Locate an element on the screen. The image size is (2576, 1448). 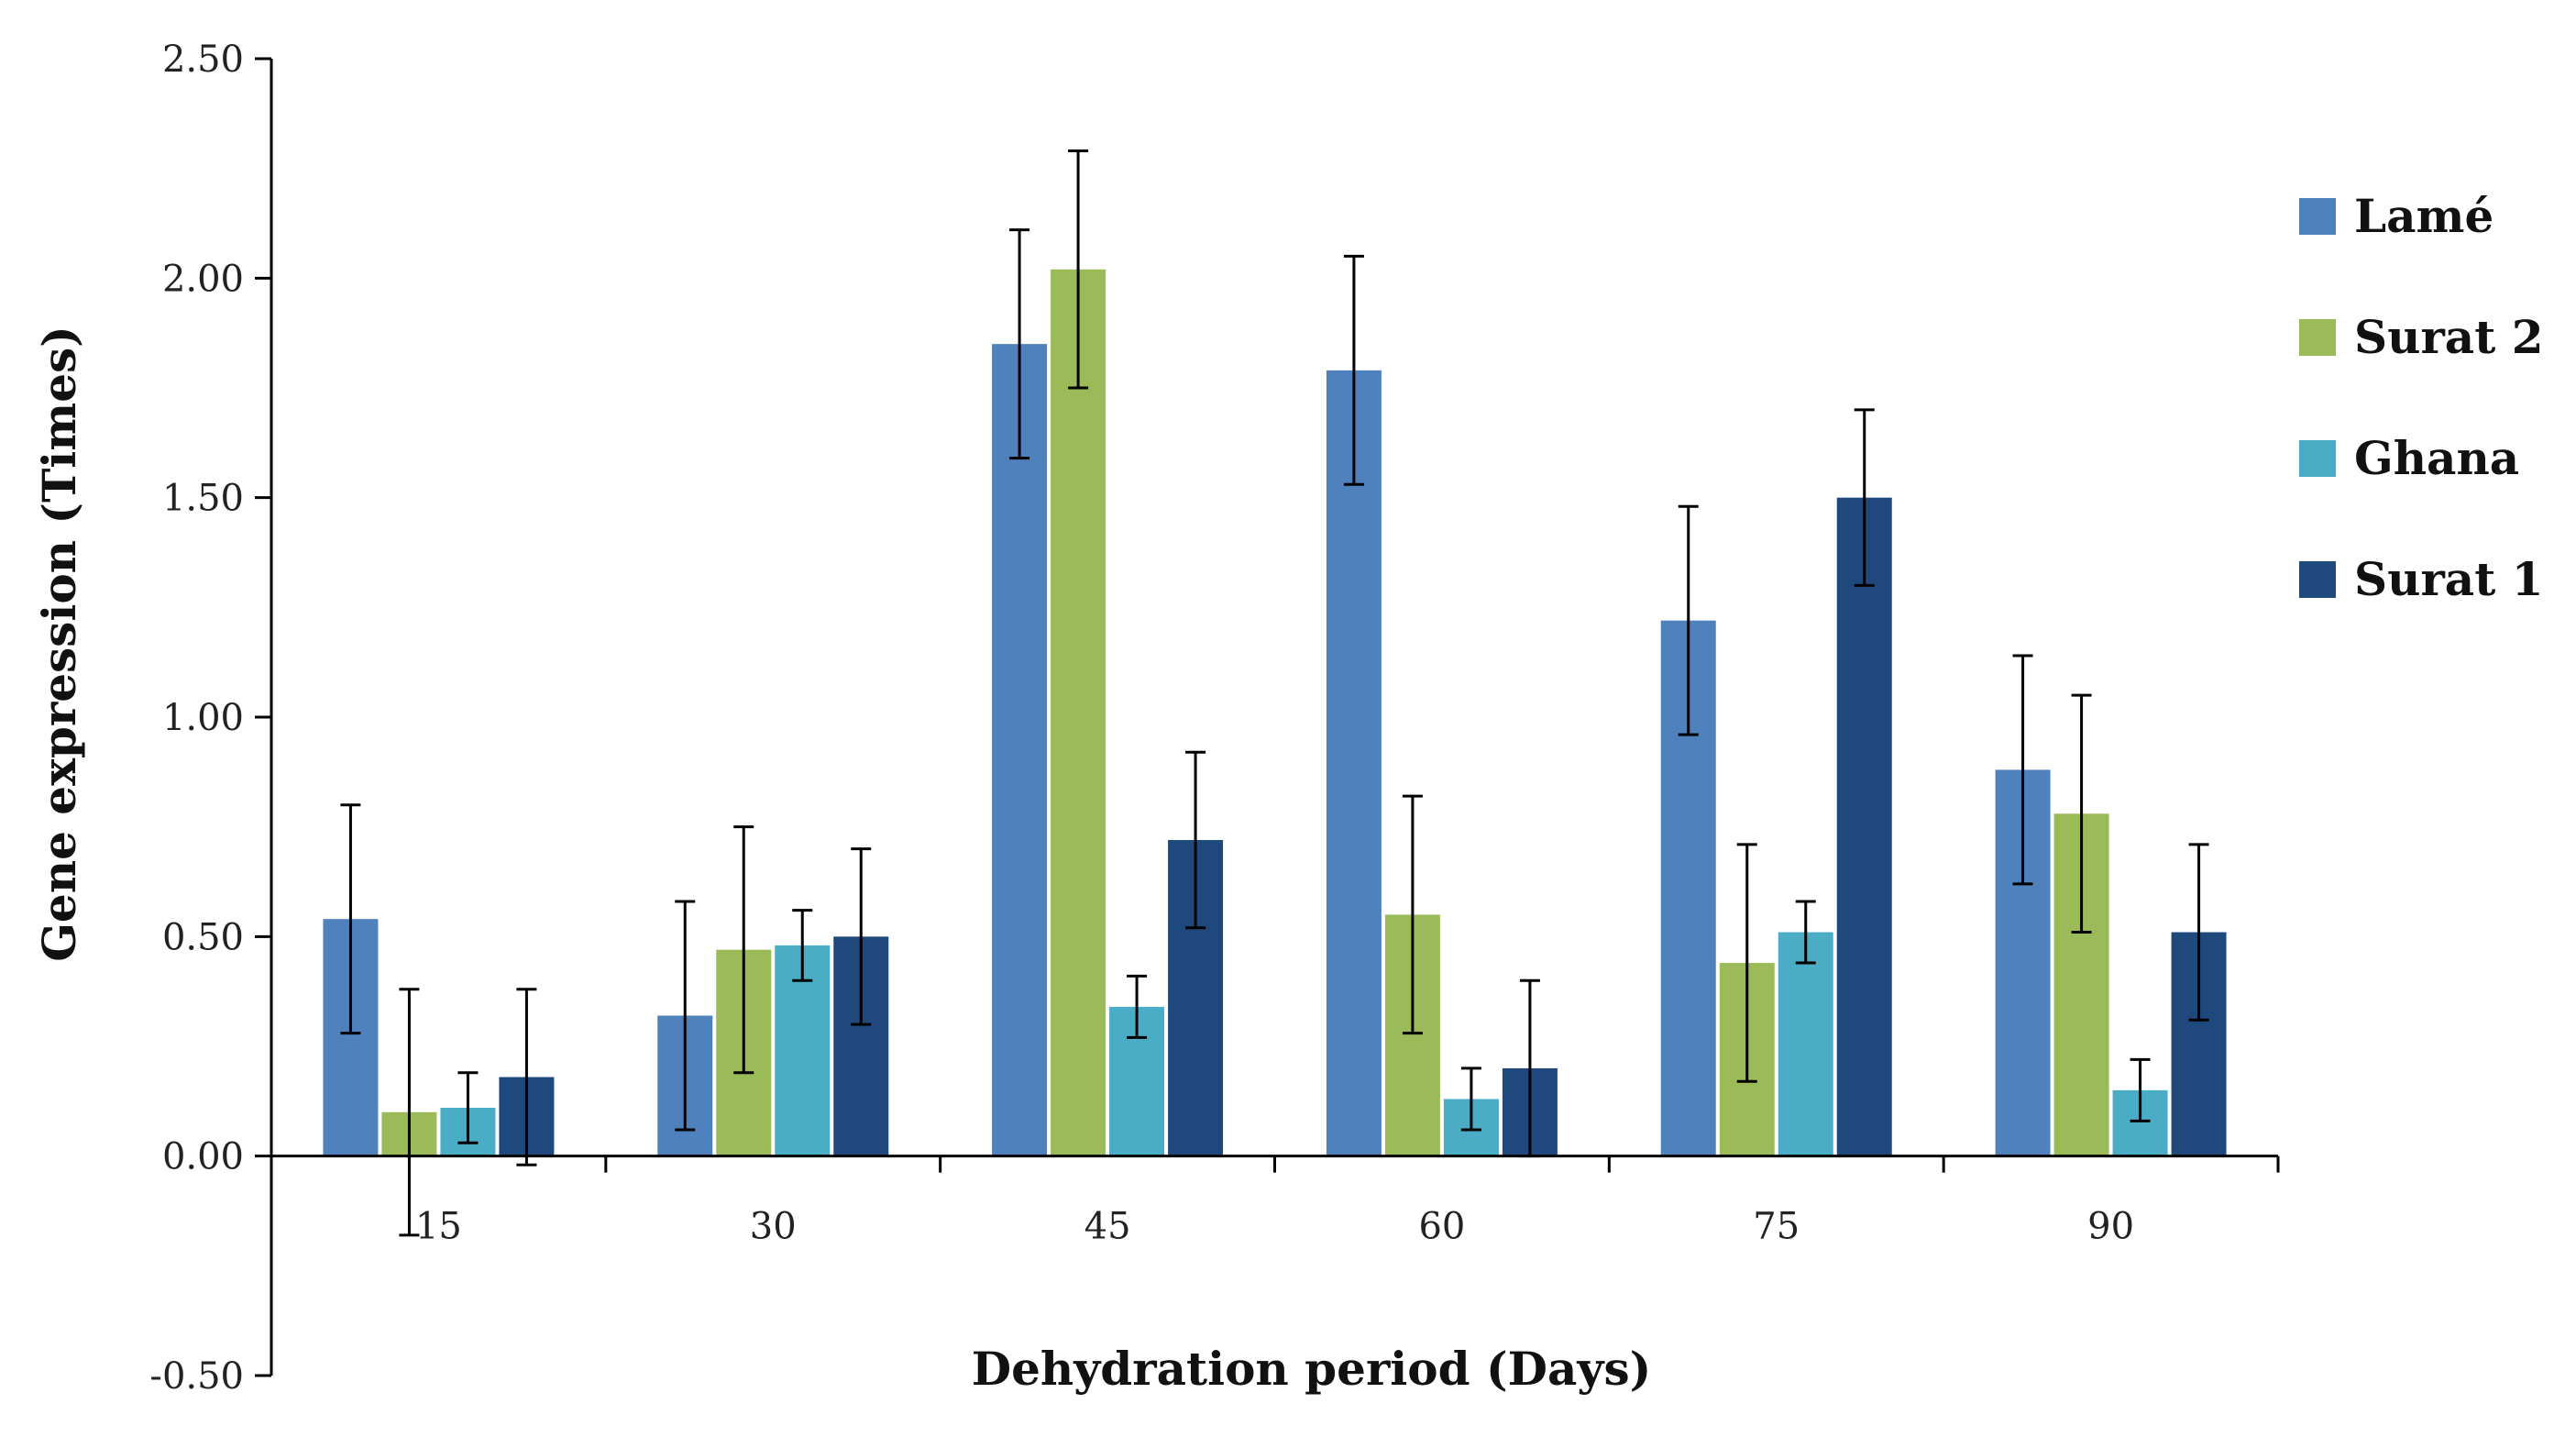
y-tick-label: 1.50 is located at coordinates (203, 499).